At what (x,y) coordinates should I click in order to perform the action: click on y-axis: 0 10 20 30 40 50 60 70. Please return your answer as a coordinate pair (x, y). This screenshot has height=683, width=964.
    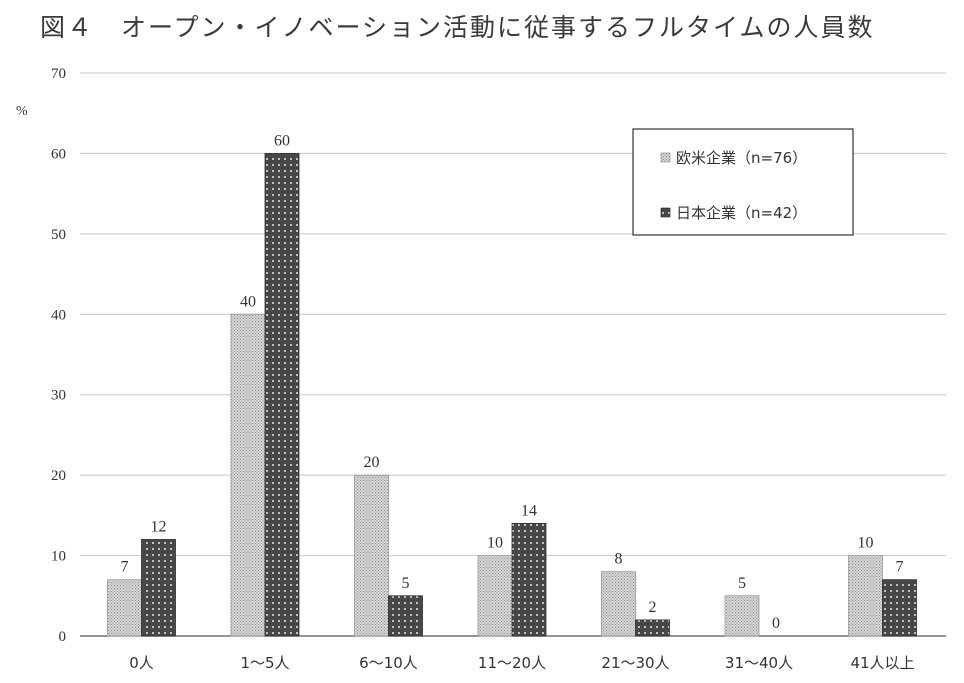
    Looking at the image, I should click on (58, 355).